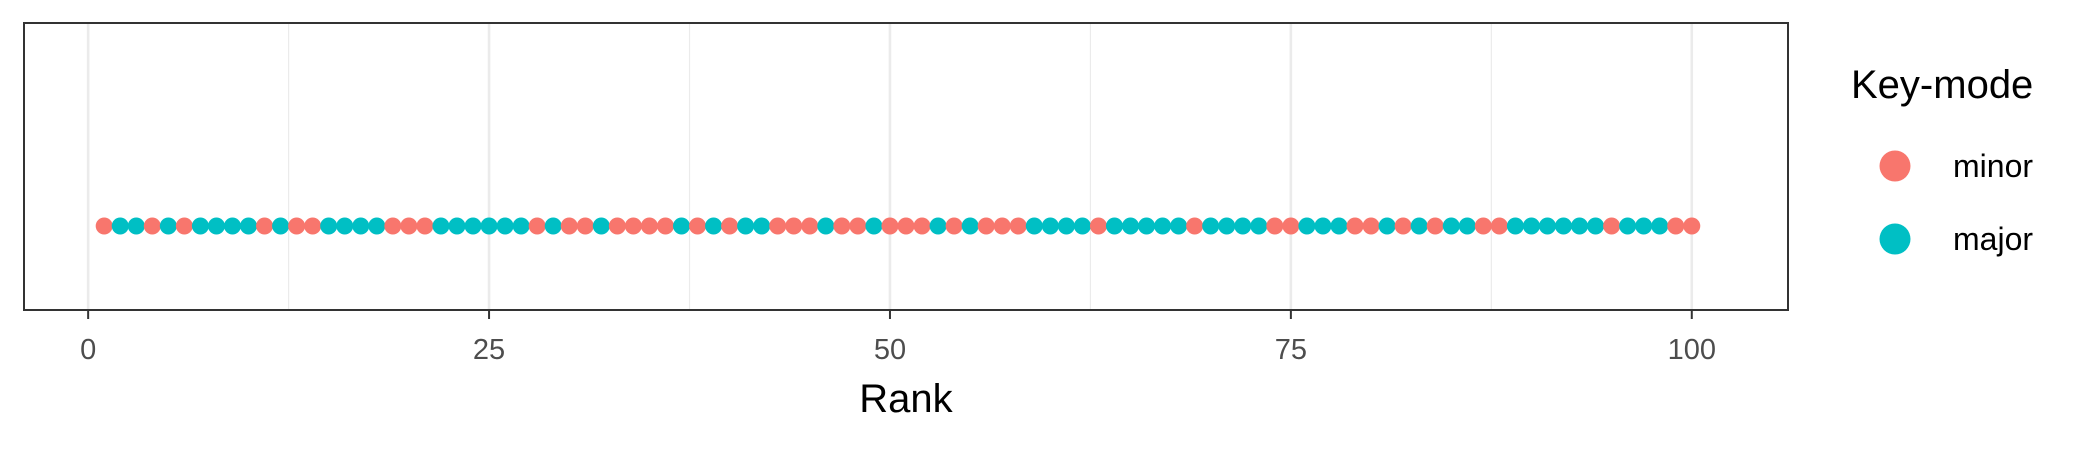 The width and height of the screenshot is (2100, 450). Describe the element at coordinates (1956, 202) in the screenshot. I see `legend-items: minor major` at that location.